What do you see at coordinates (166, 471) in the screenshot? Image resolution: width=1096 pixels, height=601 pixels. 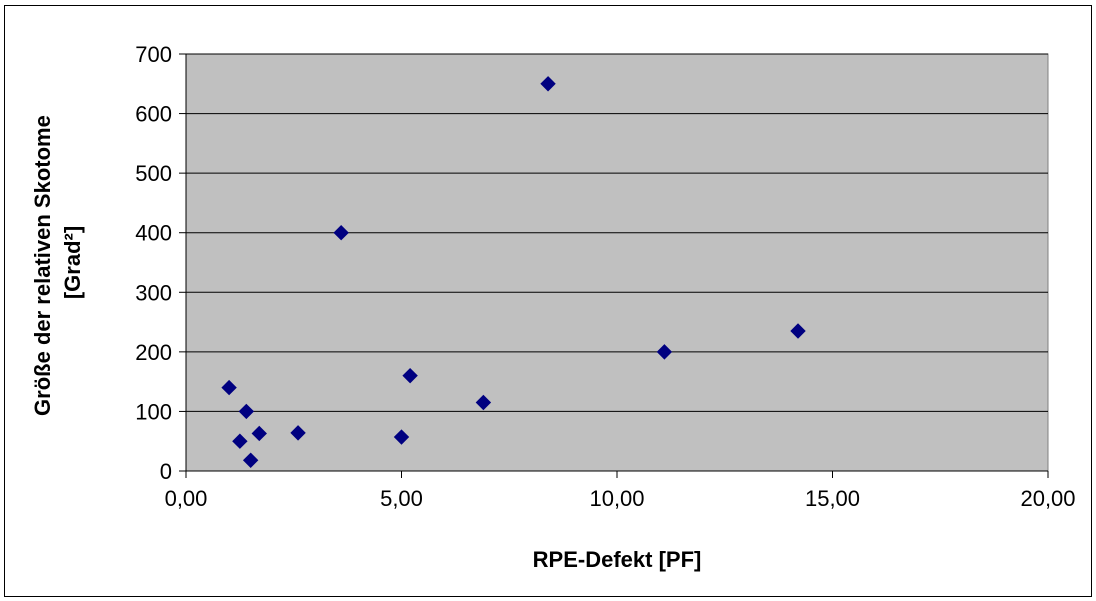 I see `y-tick-label: 0` at bounding box center [166, 471].